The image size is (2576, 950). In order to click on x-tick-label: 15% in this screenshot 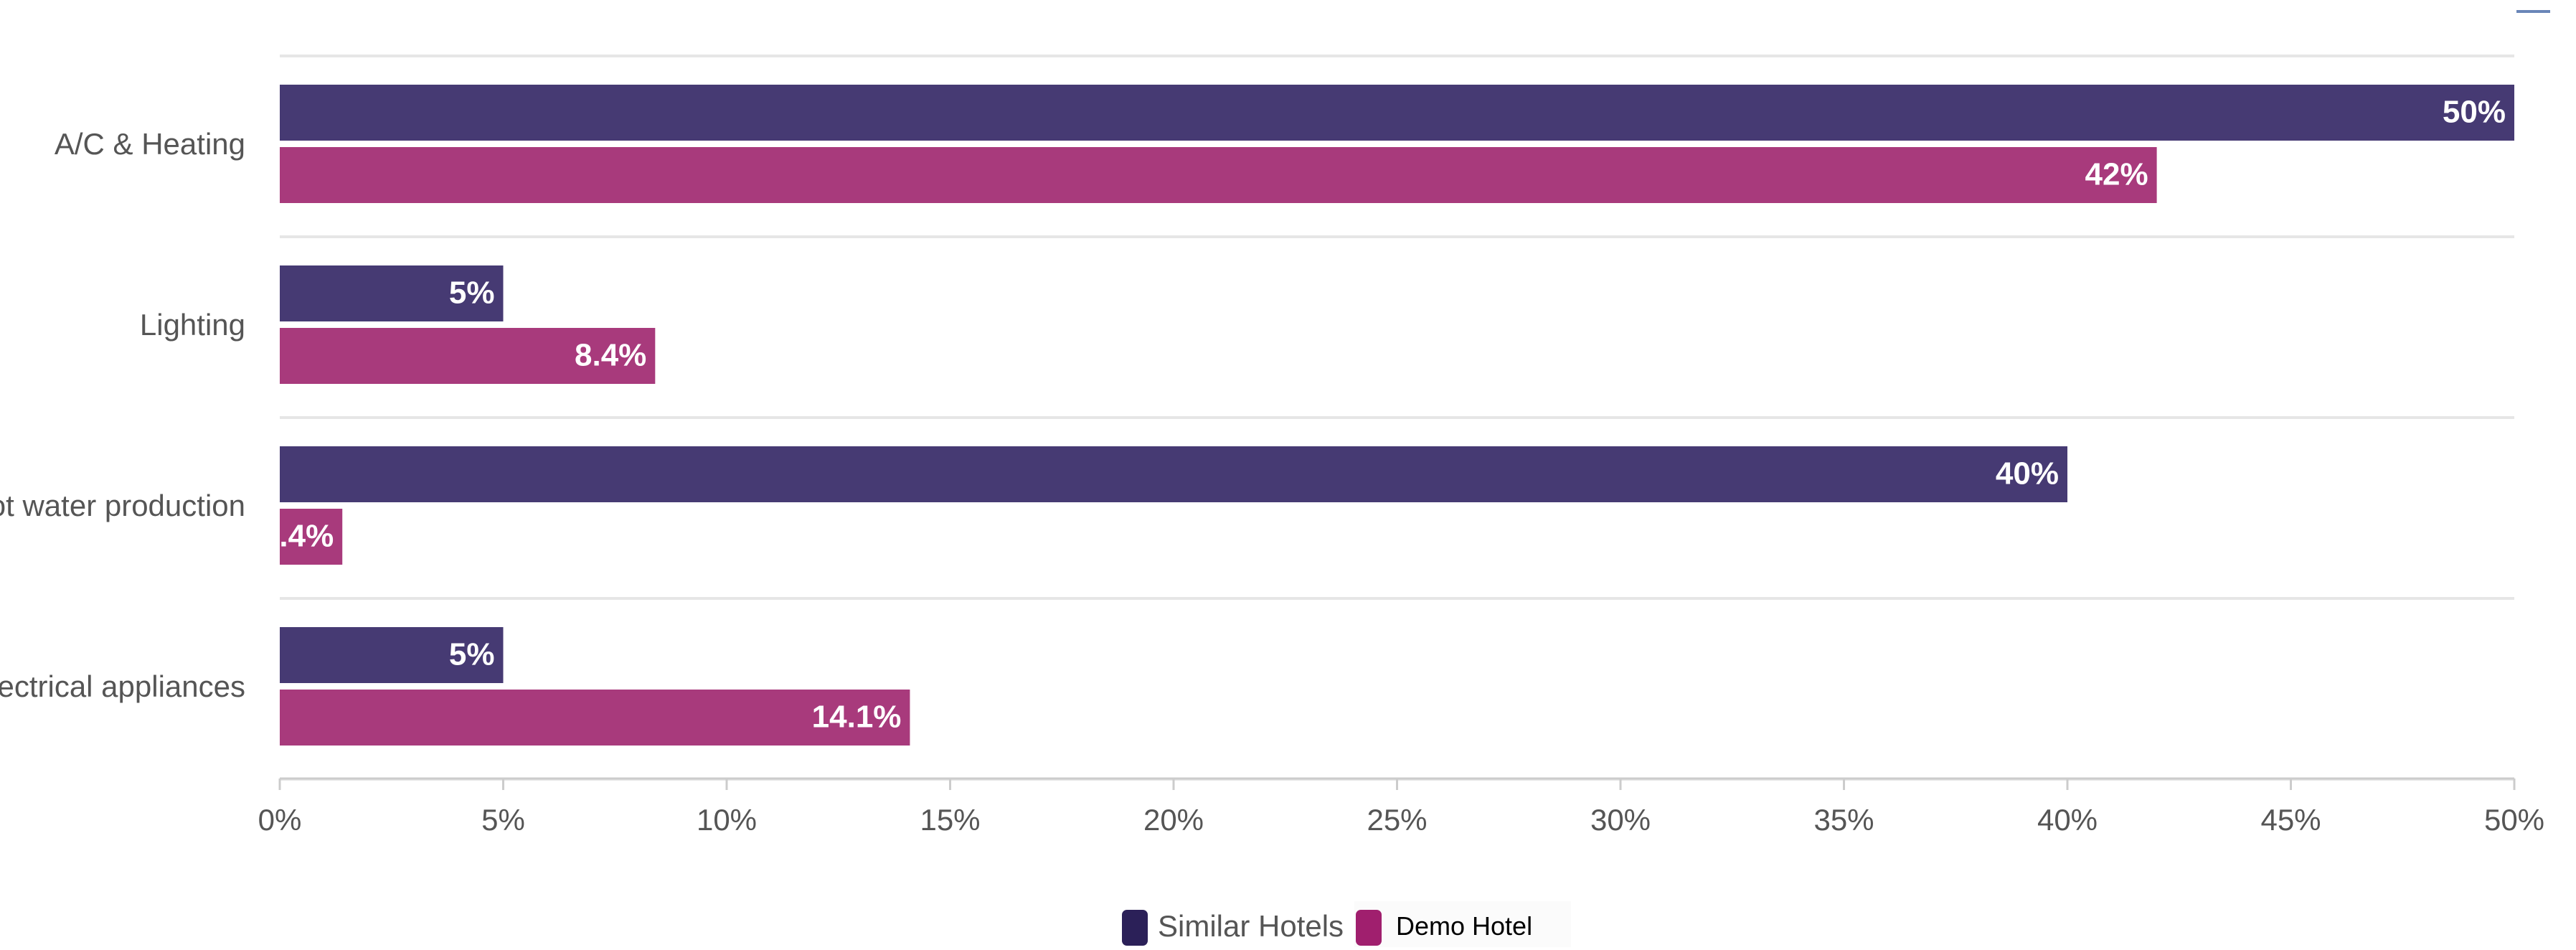, I will do `click(950, 820)`.